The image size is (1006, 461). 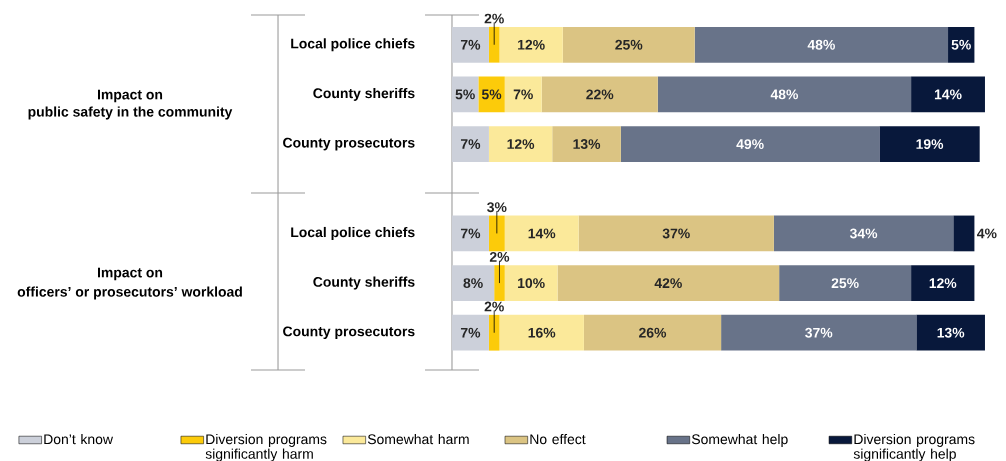 What do you see at coordinates (266, 447) in the screenshot?
I see `legend-label: Diversion programs significantly harm` at bounding box center [266, 447].